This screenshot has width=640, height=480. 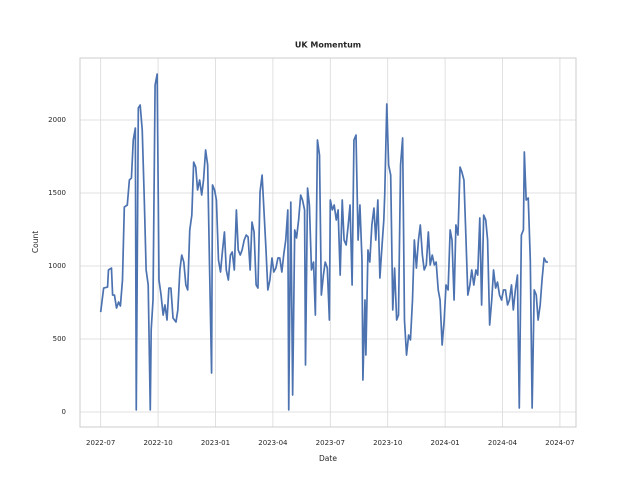 What do you see at coordinates (35, 242) in the screenshot?
I see `y-axis-label: Count` at bounding box center [35, 242].